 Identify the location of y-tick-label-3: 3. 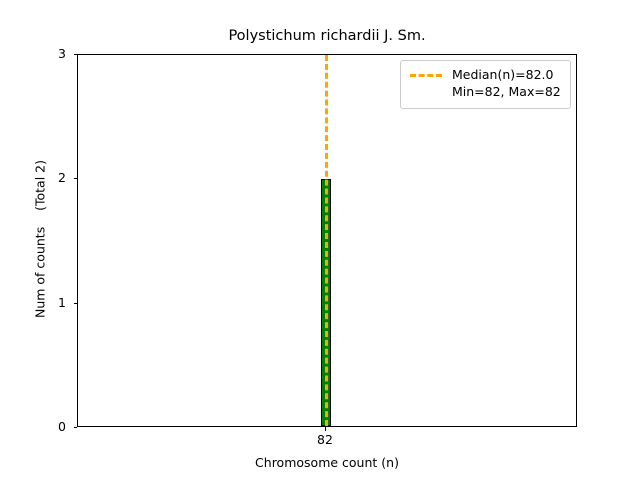
(62, 53).